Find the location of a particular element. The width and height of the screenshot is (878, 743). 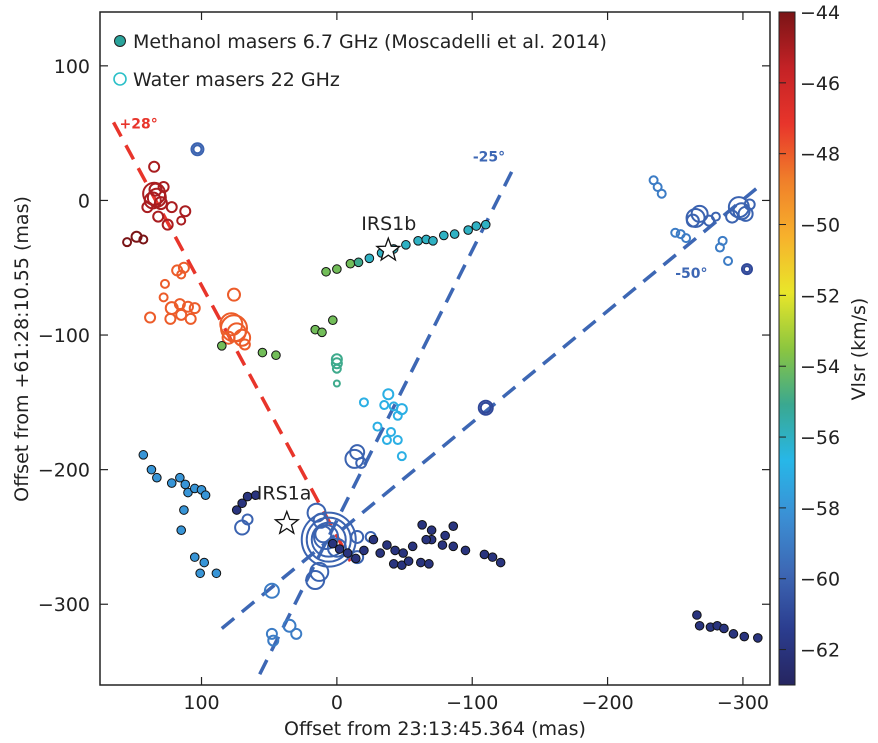

star-label: IRS1a is located at coordinates (284, 493).